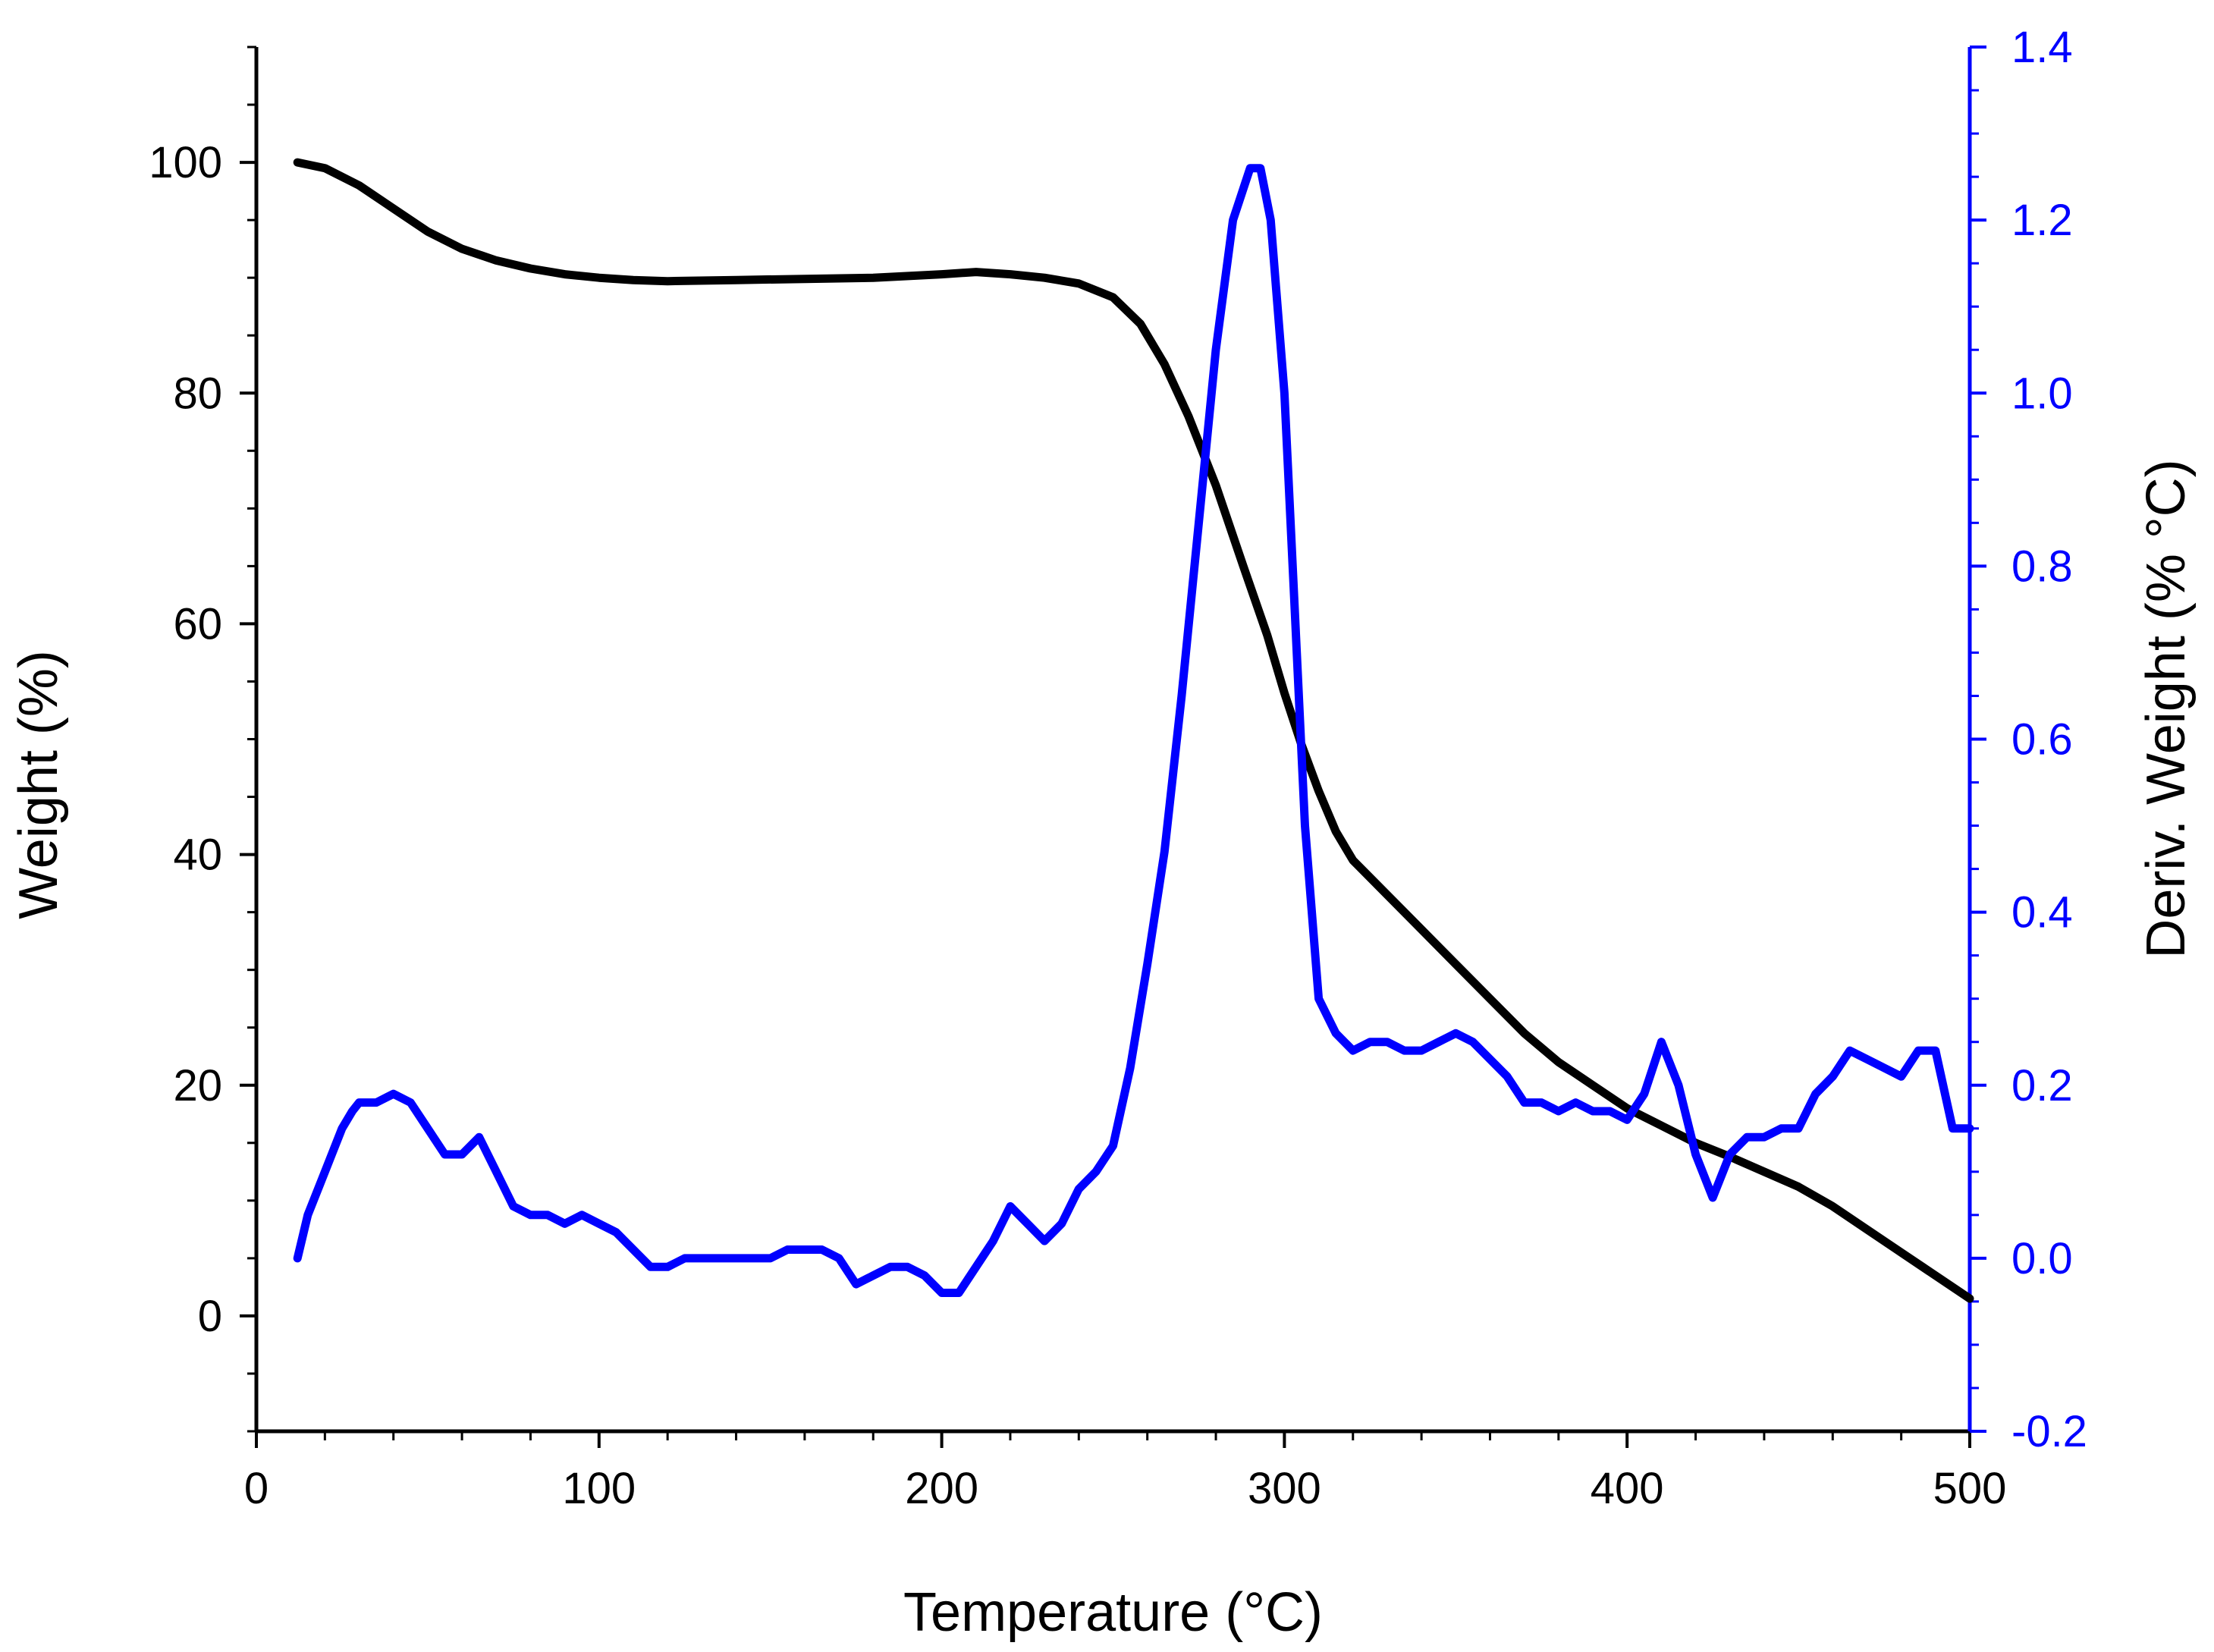 The height and width of the screenshot is (1652, 2214). I want to click on y-right-tick-label: 0.8, so click(2042, 567).